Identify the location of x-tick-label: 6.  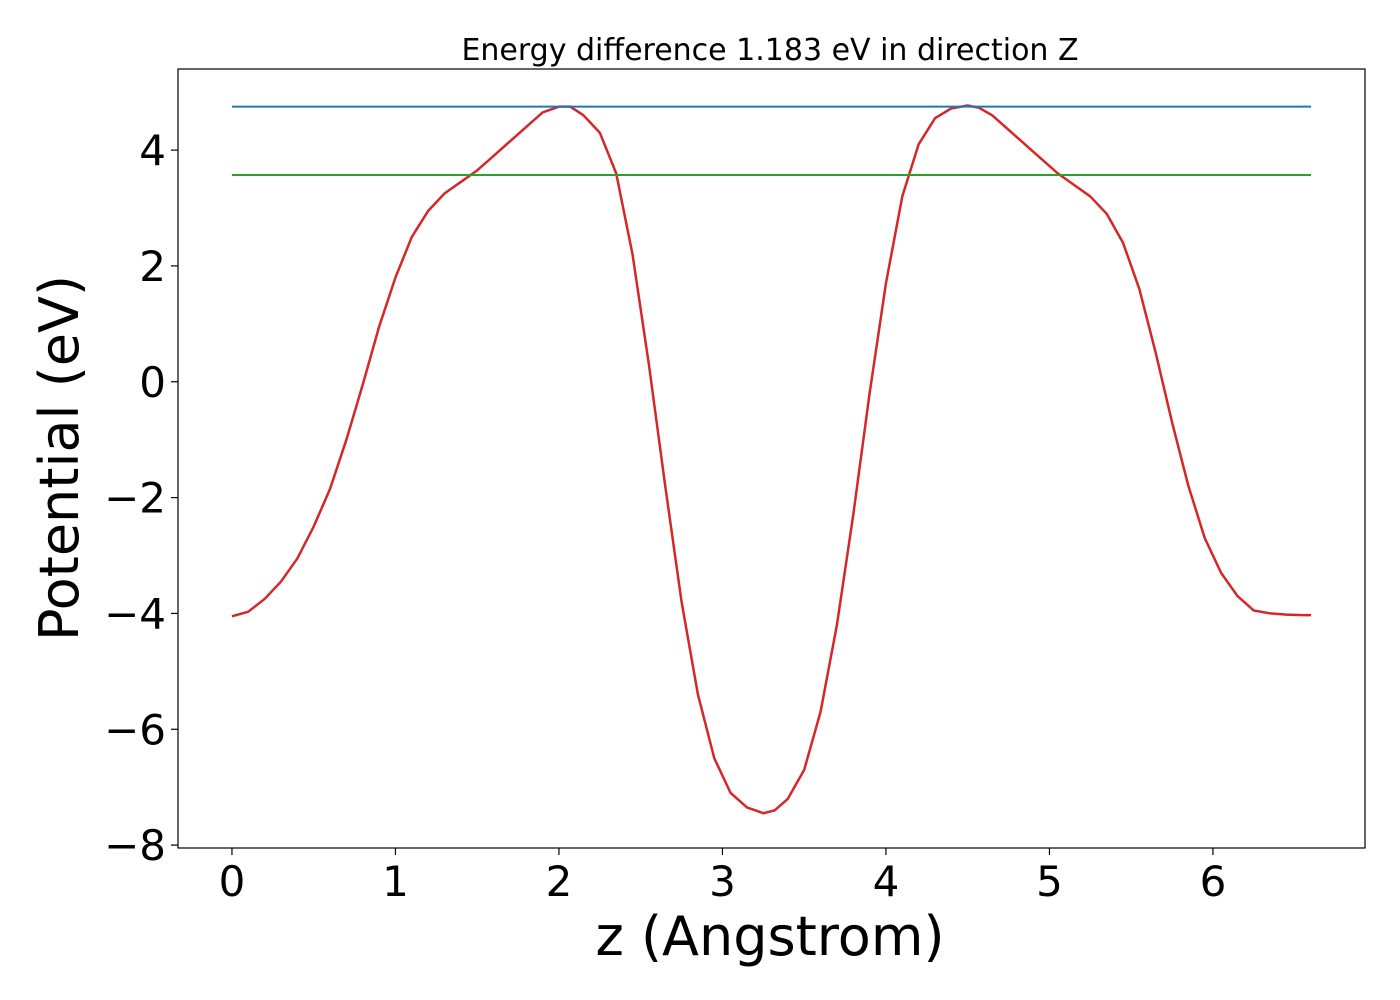
(1213, 881).